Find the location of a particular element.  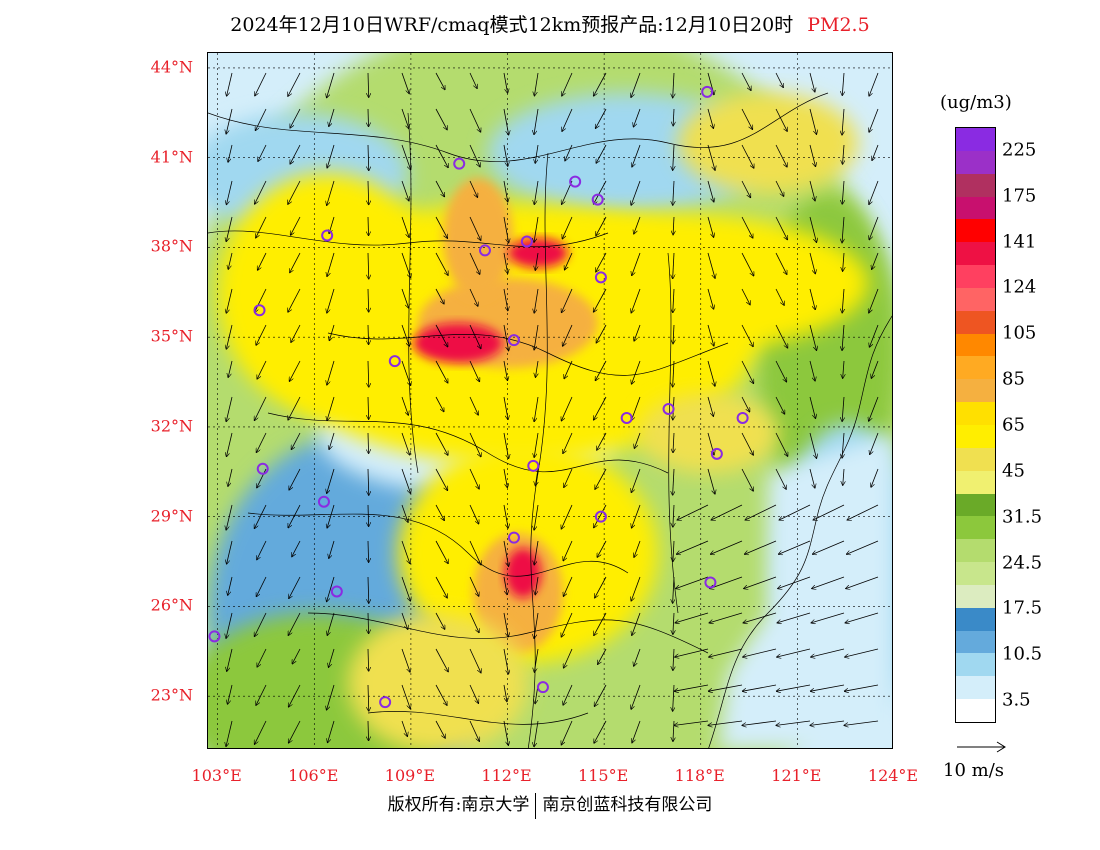

footer-copyright: 版权所有:南京大学 is located at coordinates (458, 805).